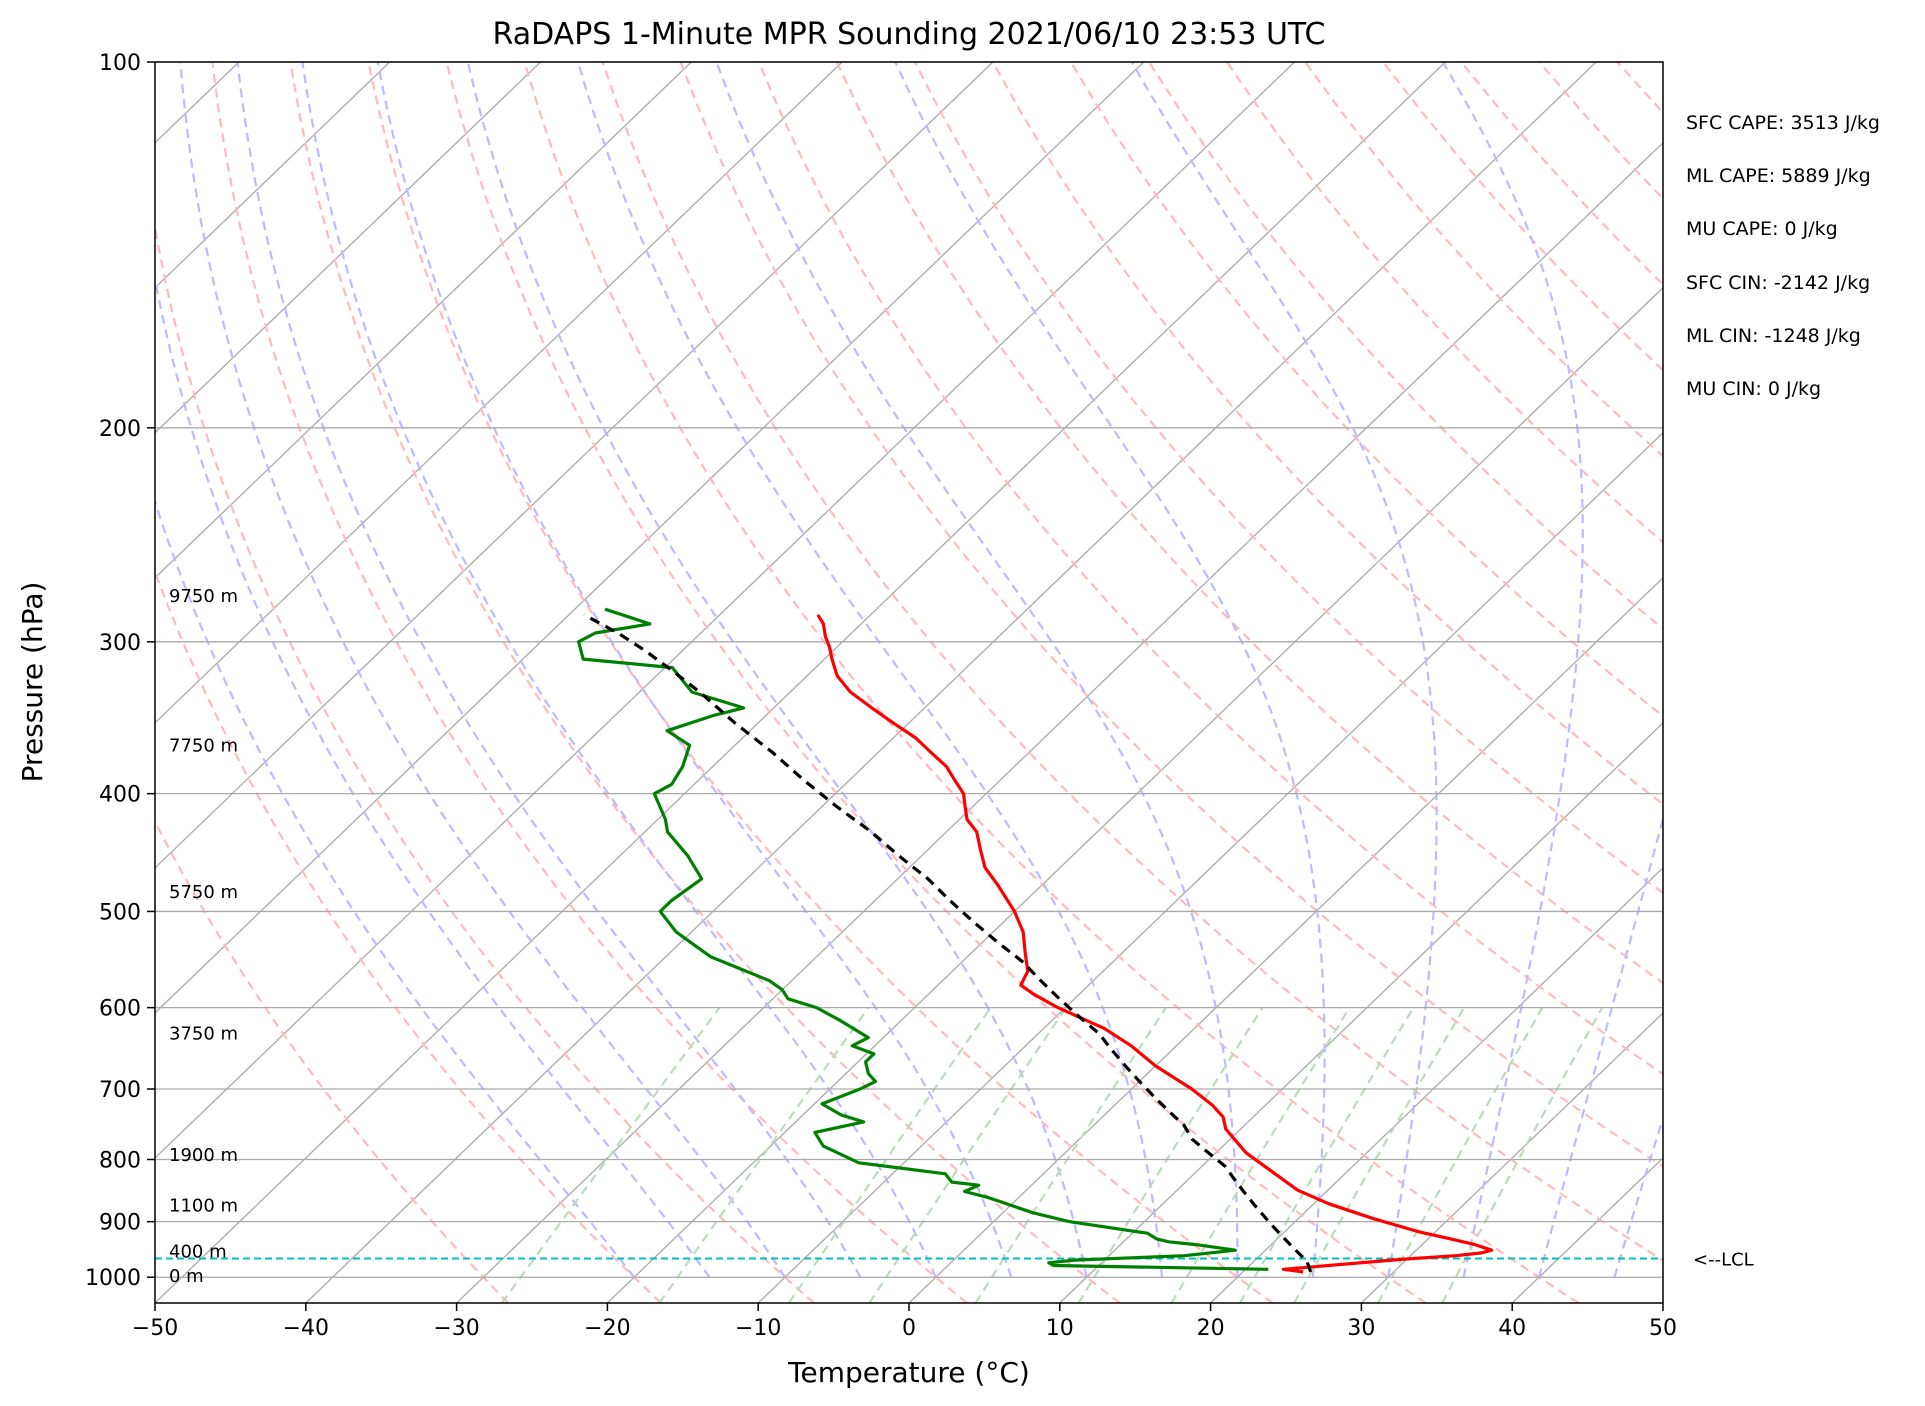 The height and width of the screenshot is (1406, 1925). I want to click on height-label: 3750 m, so click(203, 1033).